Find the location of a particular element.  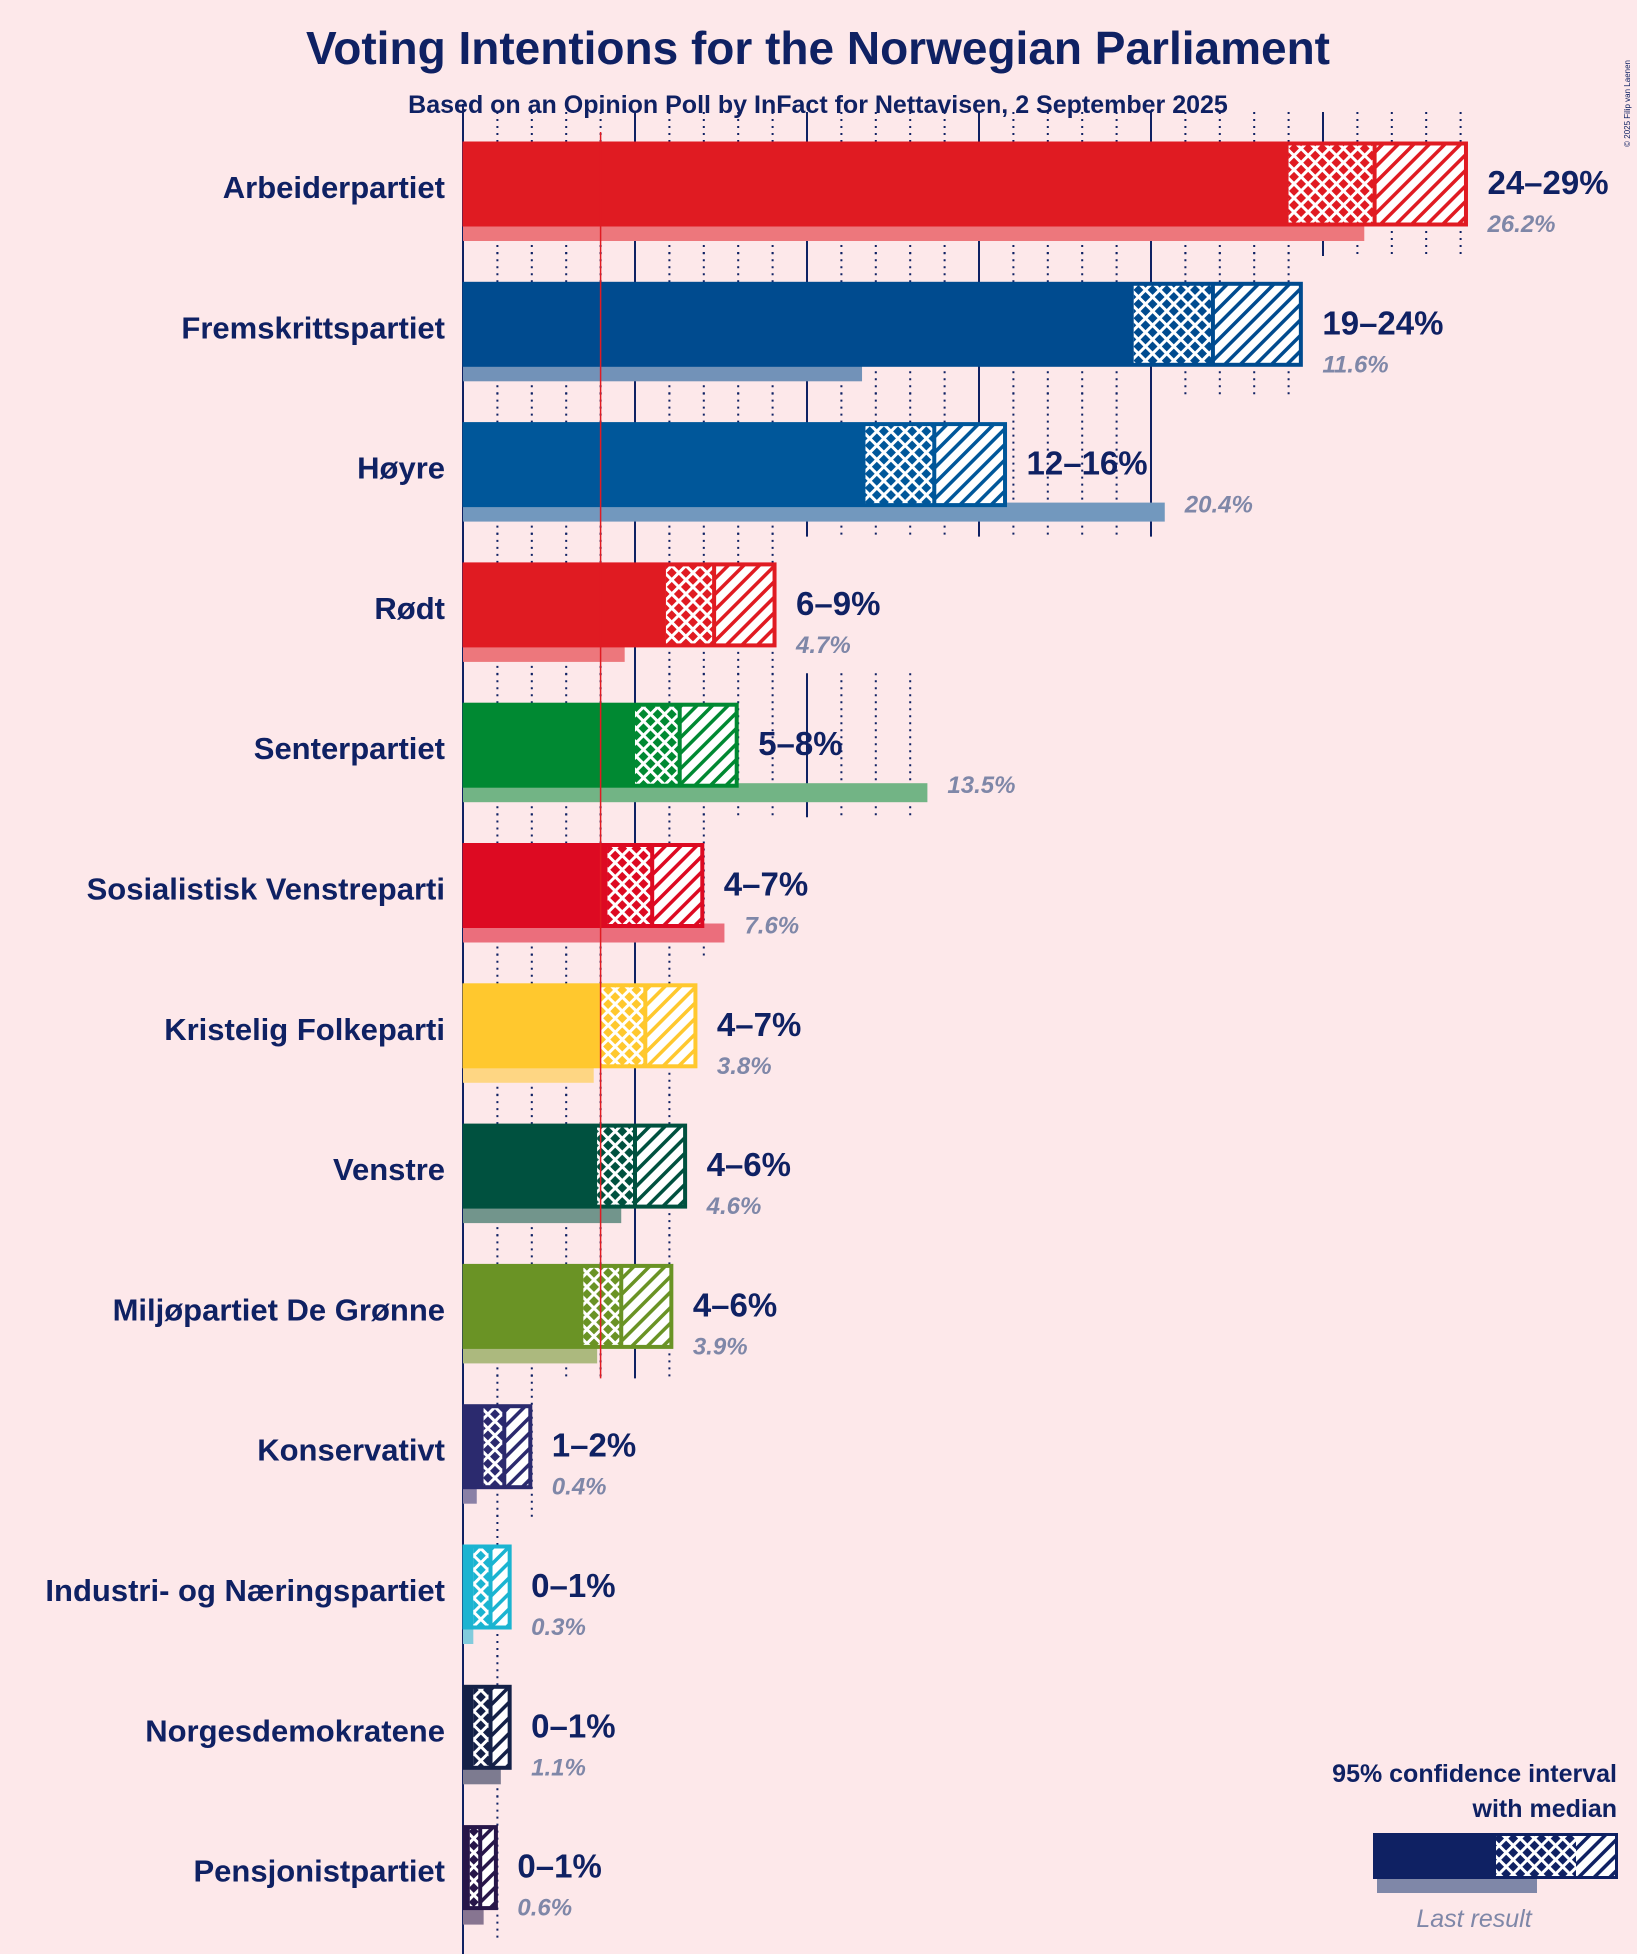

last-result-label: 0.4% is located at coordinates (579, 1487).